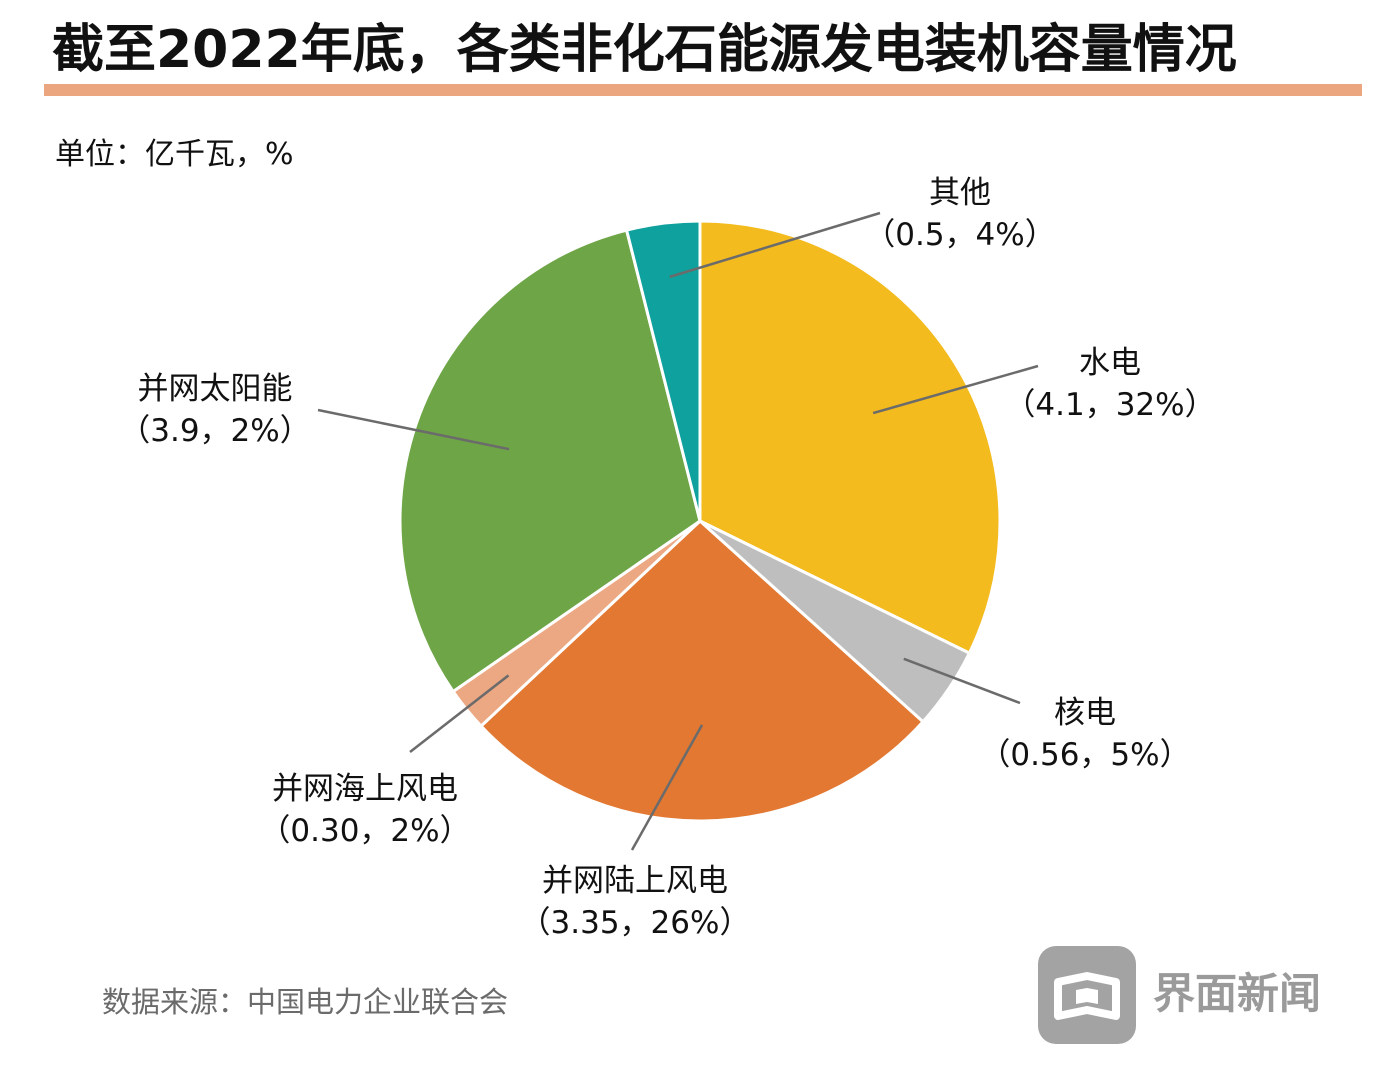 The image size is (1400, 1076). Describe the element at coordinates (550, 461) in the screenshot. I see `pie-slice-solar` at that location.